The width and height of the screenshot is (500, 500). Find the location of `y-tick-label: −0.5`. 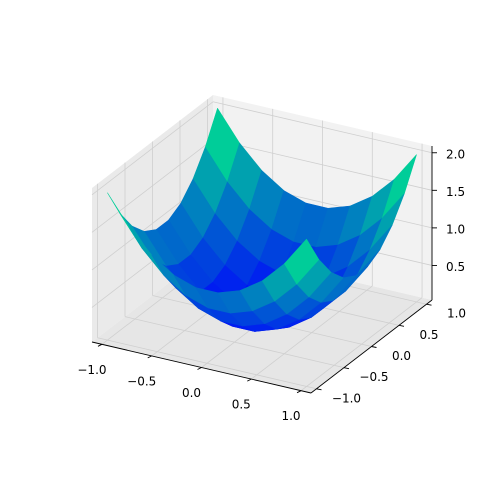

y-tick-label: −0.5 is located at coordinates (373, 377).